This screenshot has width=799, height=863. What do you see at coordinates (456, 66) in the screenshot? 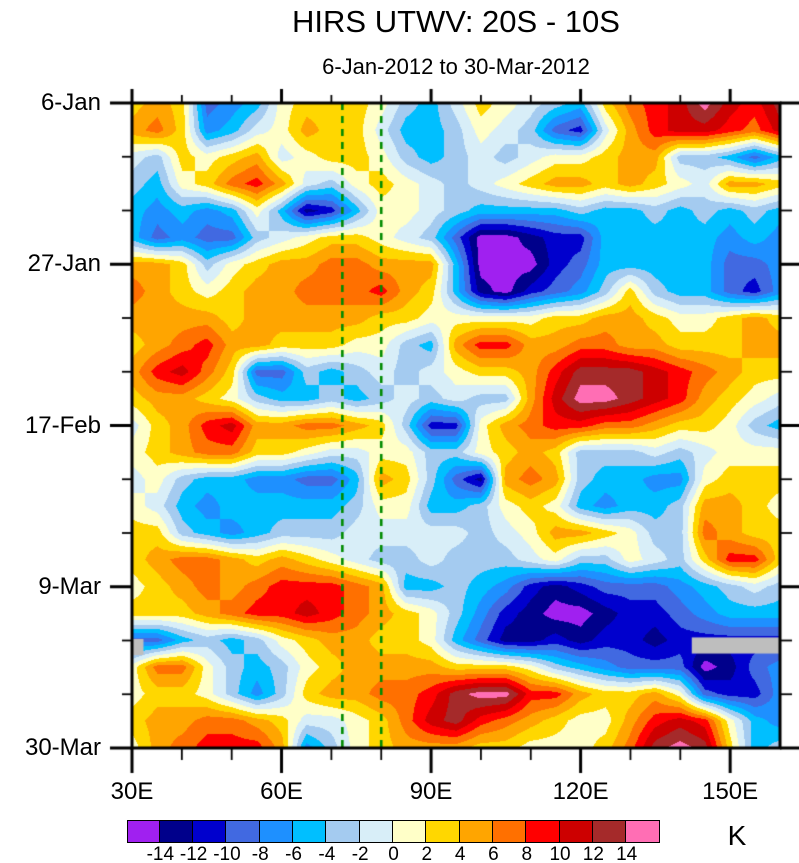
I see `chart-subtitle: 6-Jan-2012 to 30-Mar-2012` at bounding box center [456, 66].